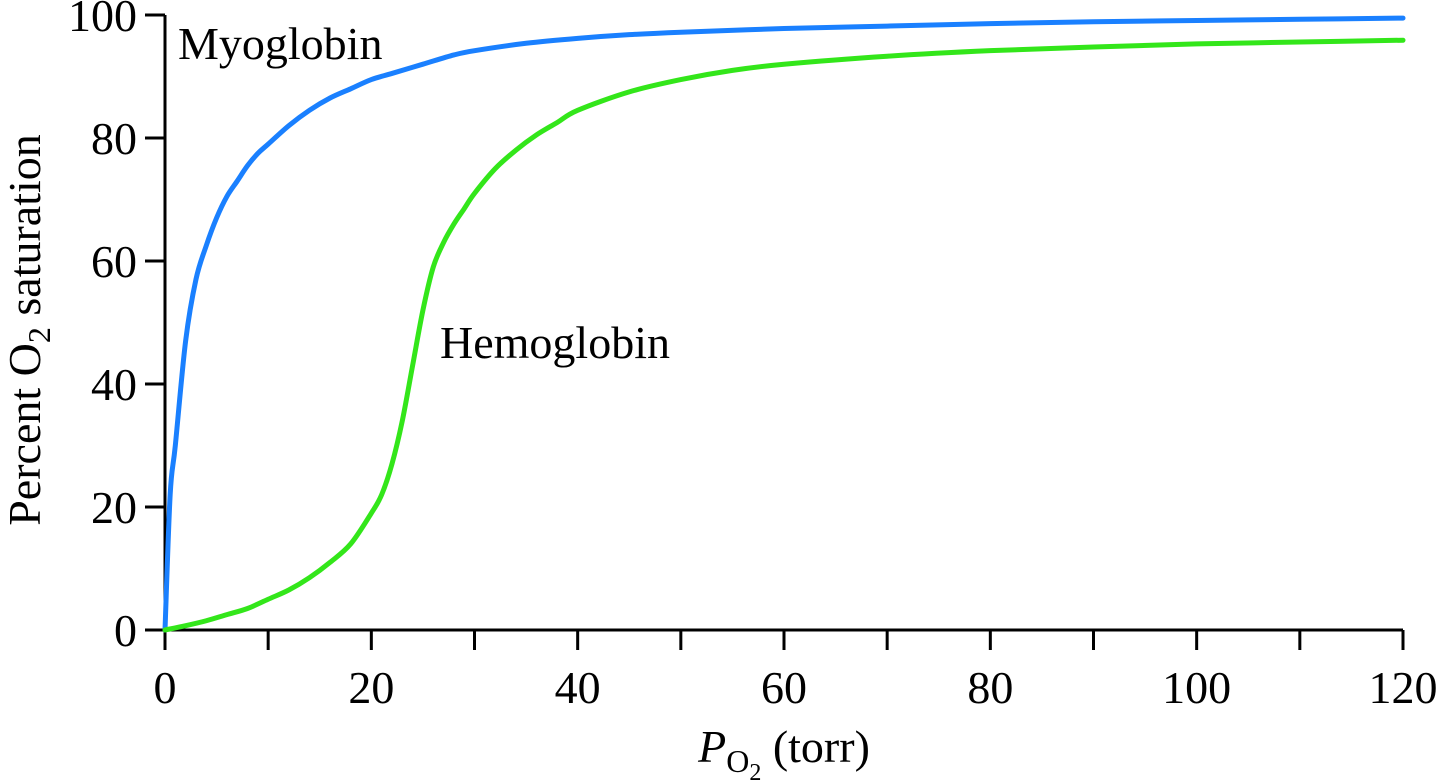 The image size is (1440, 780). Describe the element at coordinates (25, 322) in the screenshot. I see `y-axis-title-space` at that location.